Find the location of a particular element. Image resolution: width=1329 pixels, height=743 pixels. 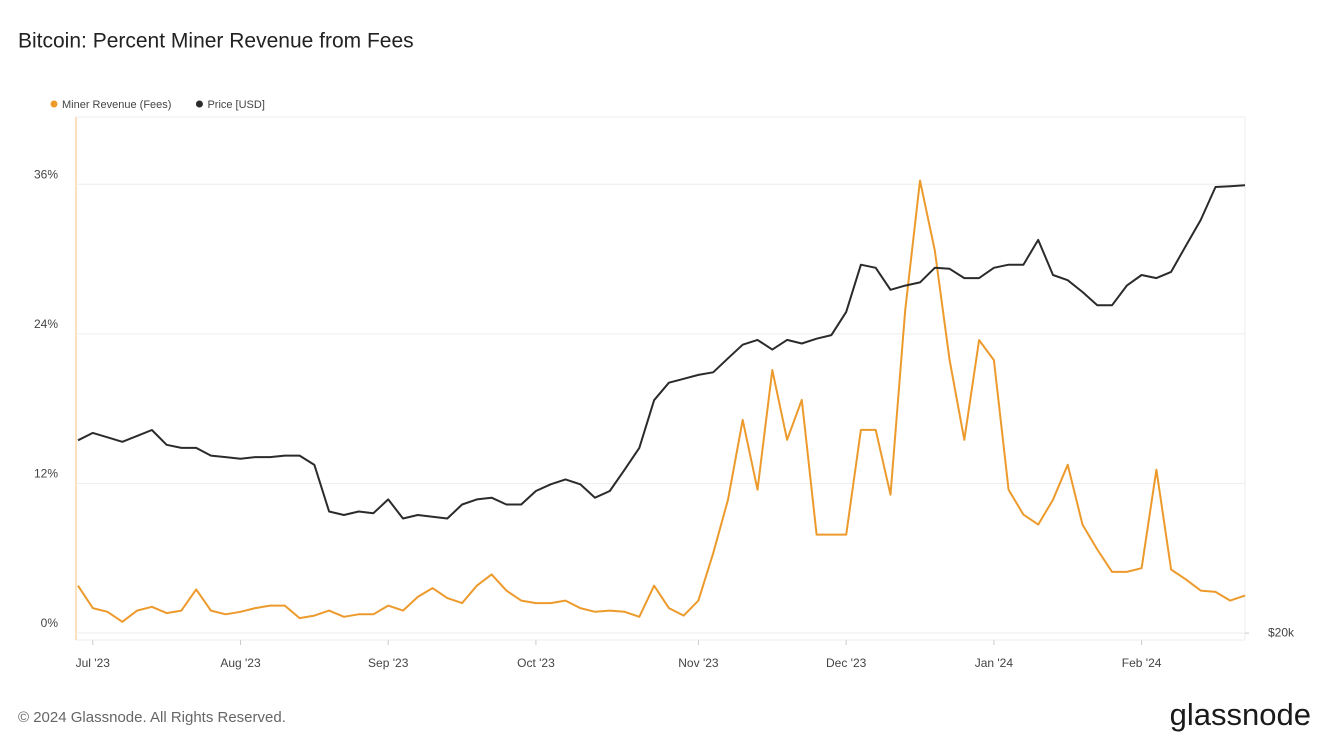

chart-title: Bitcoin: Percent Miner Revenue from Fees is located at coordinates (216, 41).